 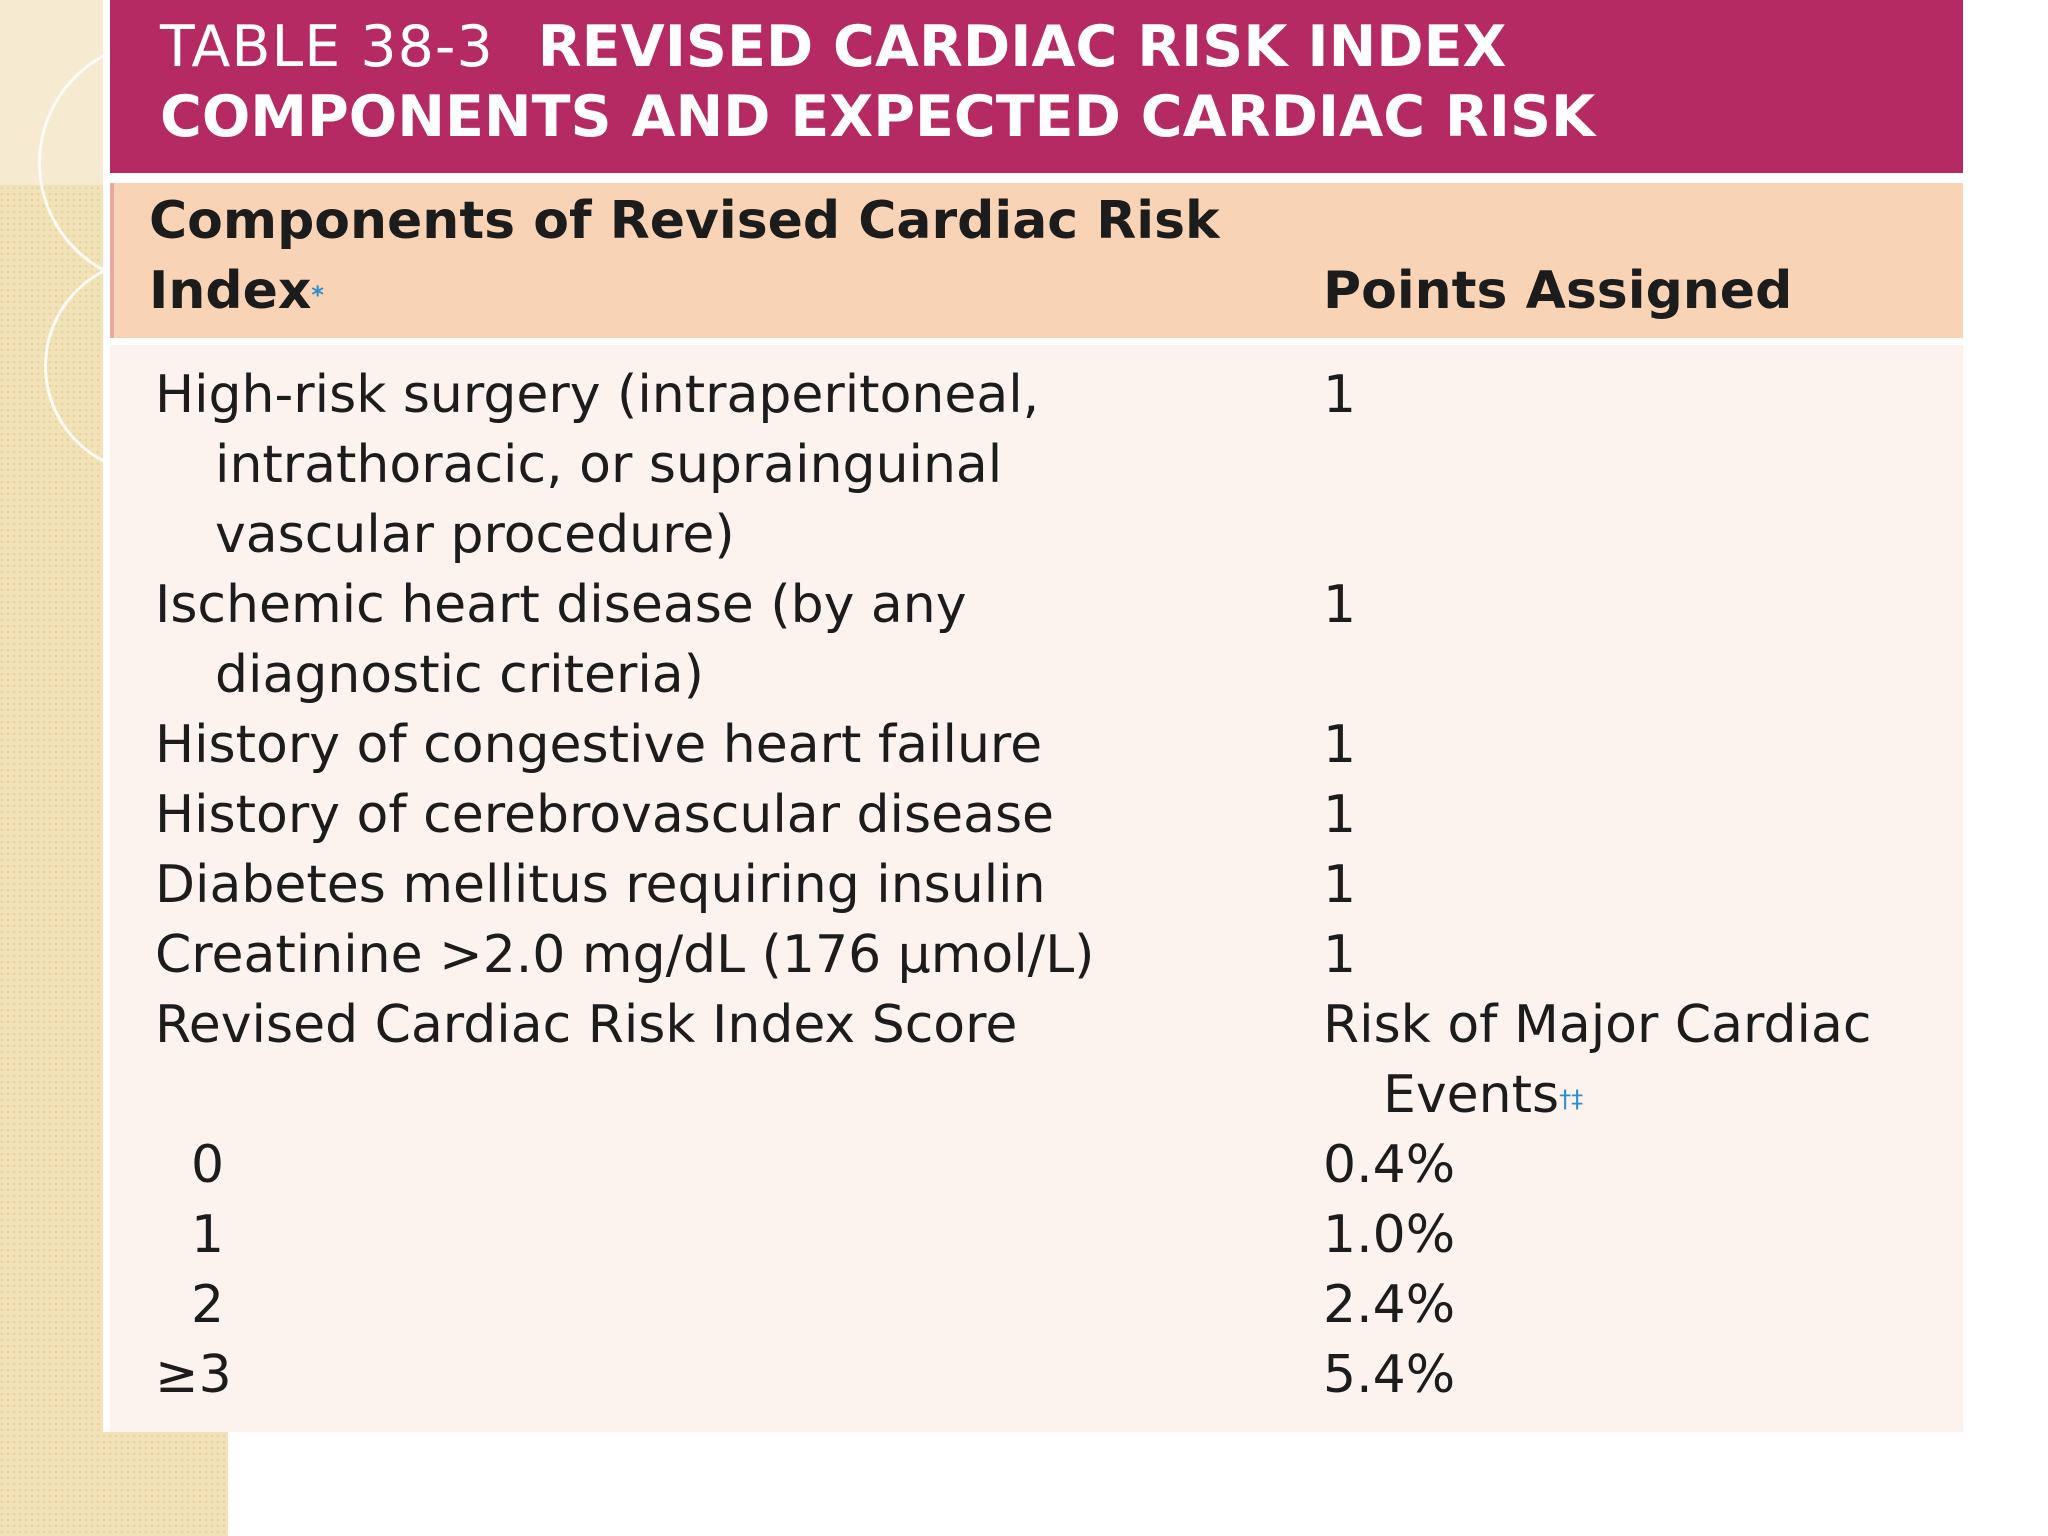 What do you see at coordinates (1389, 1375) in the screenshot?
I see `risk-percent: 5.4%` at bounding box center [1389, 1375].